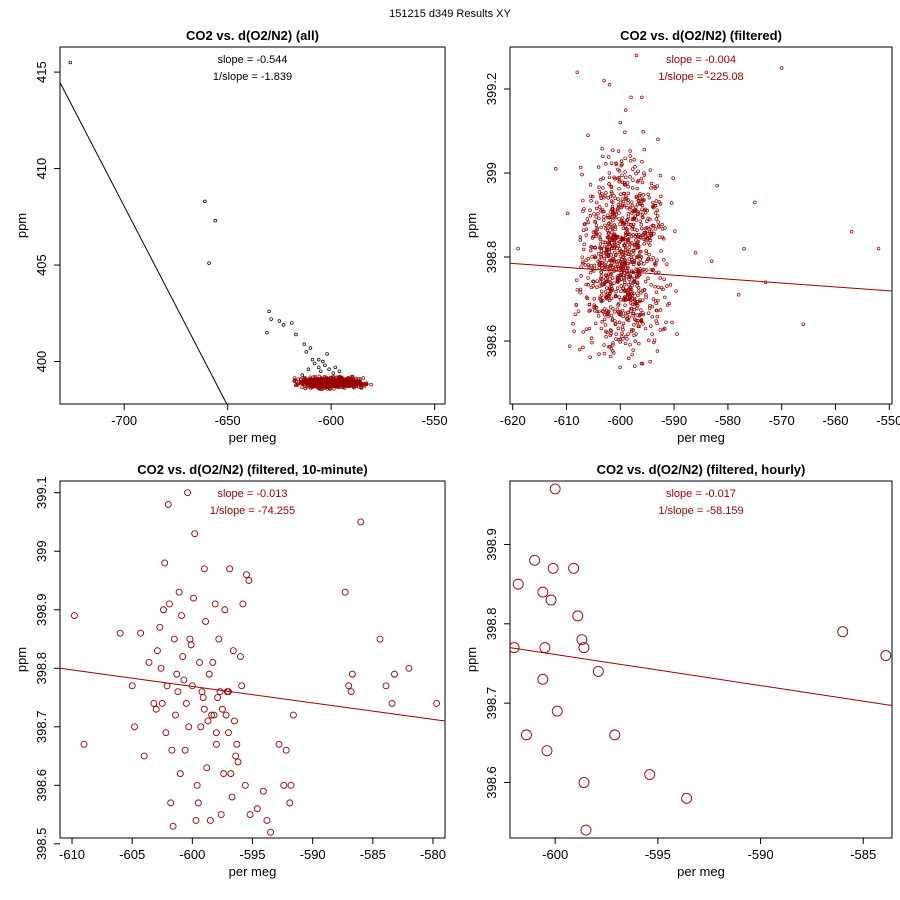  What do you see at coordinates (41, 492) in the screenshot?
I see `y-tick-label: 399.1` at bounding box center [41, 492].